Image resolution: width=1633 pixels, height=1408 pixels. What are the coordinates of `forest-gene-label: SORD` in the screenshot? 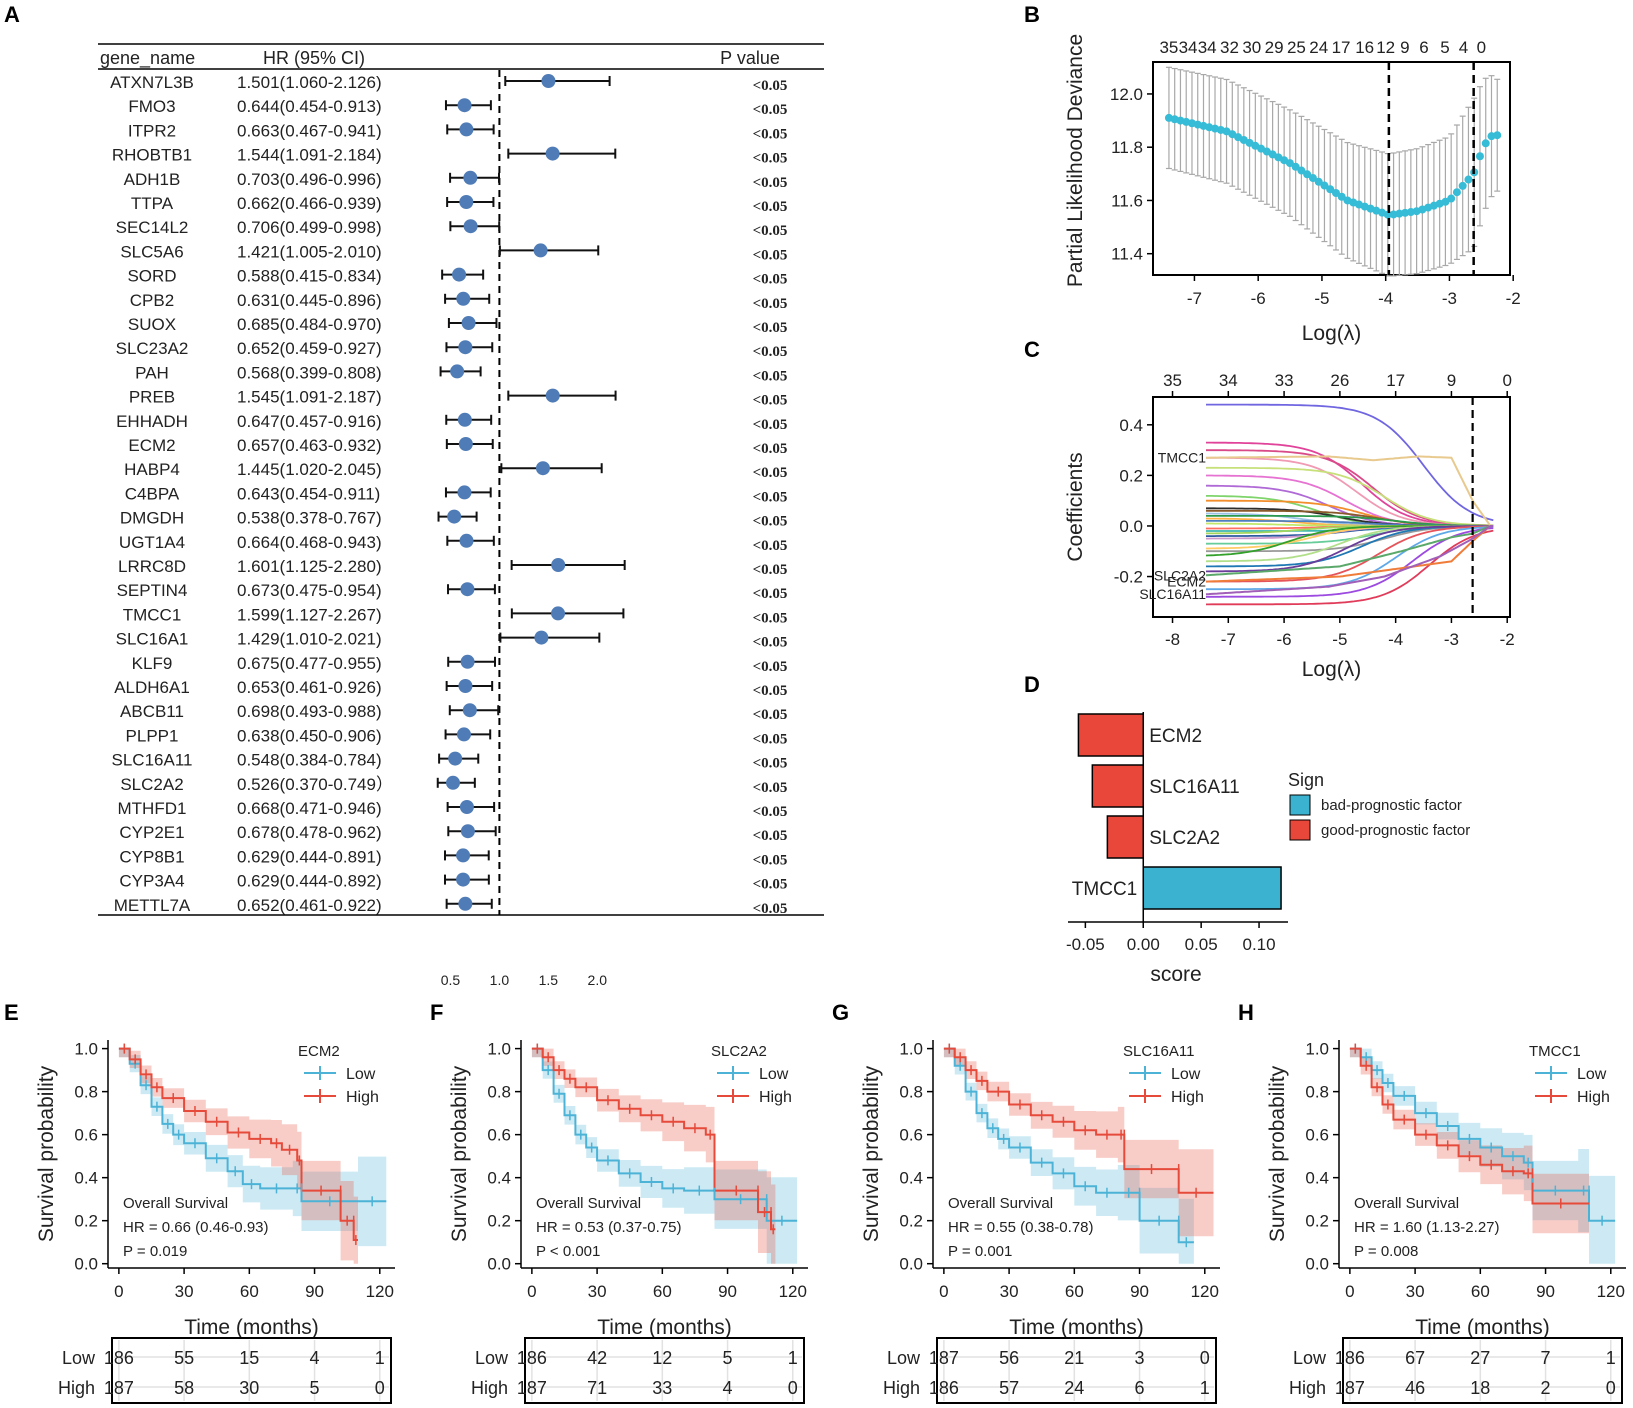 It's located at (151, 276).